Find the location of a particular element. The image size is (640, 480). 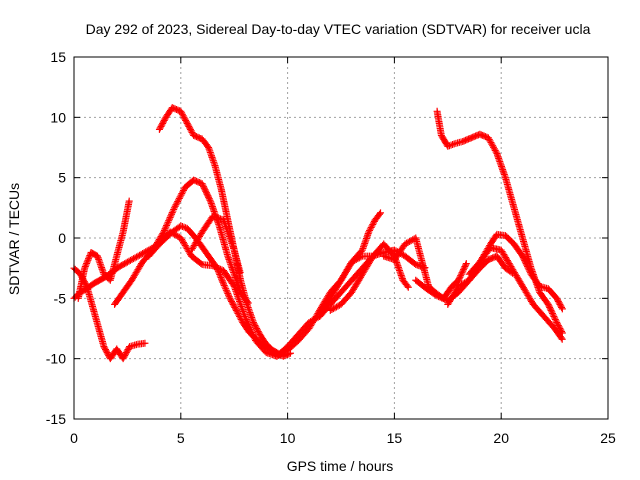

x-tick-label: 5 is located at coordinates (181, 438).